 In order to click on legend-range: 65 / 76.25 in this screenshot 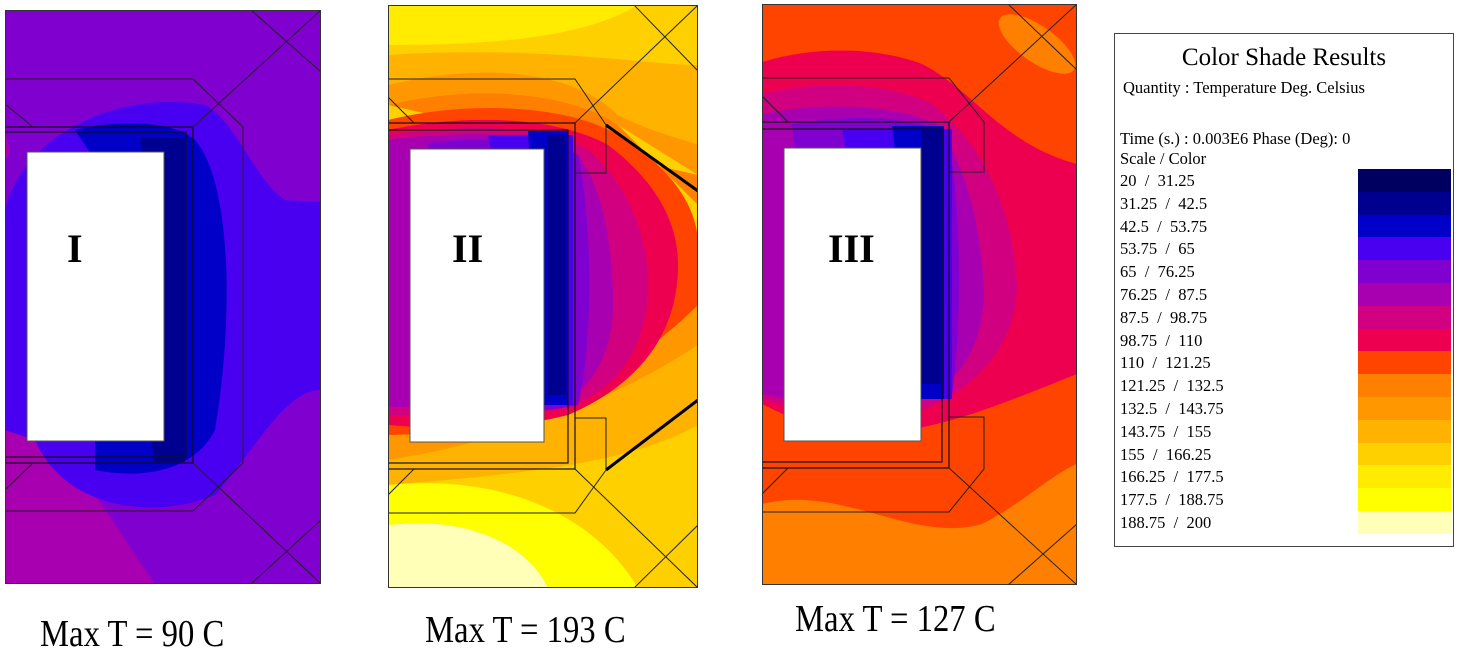, I will do `click(1157, 272)`.